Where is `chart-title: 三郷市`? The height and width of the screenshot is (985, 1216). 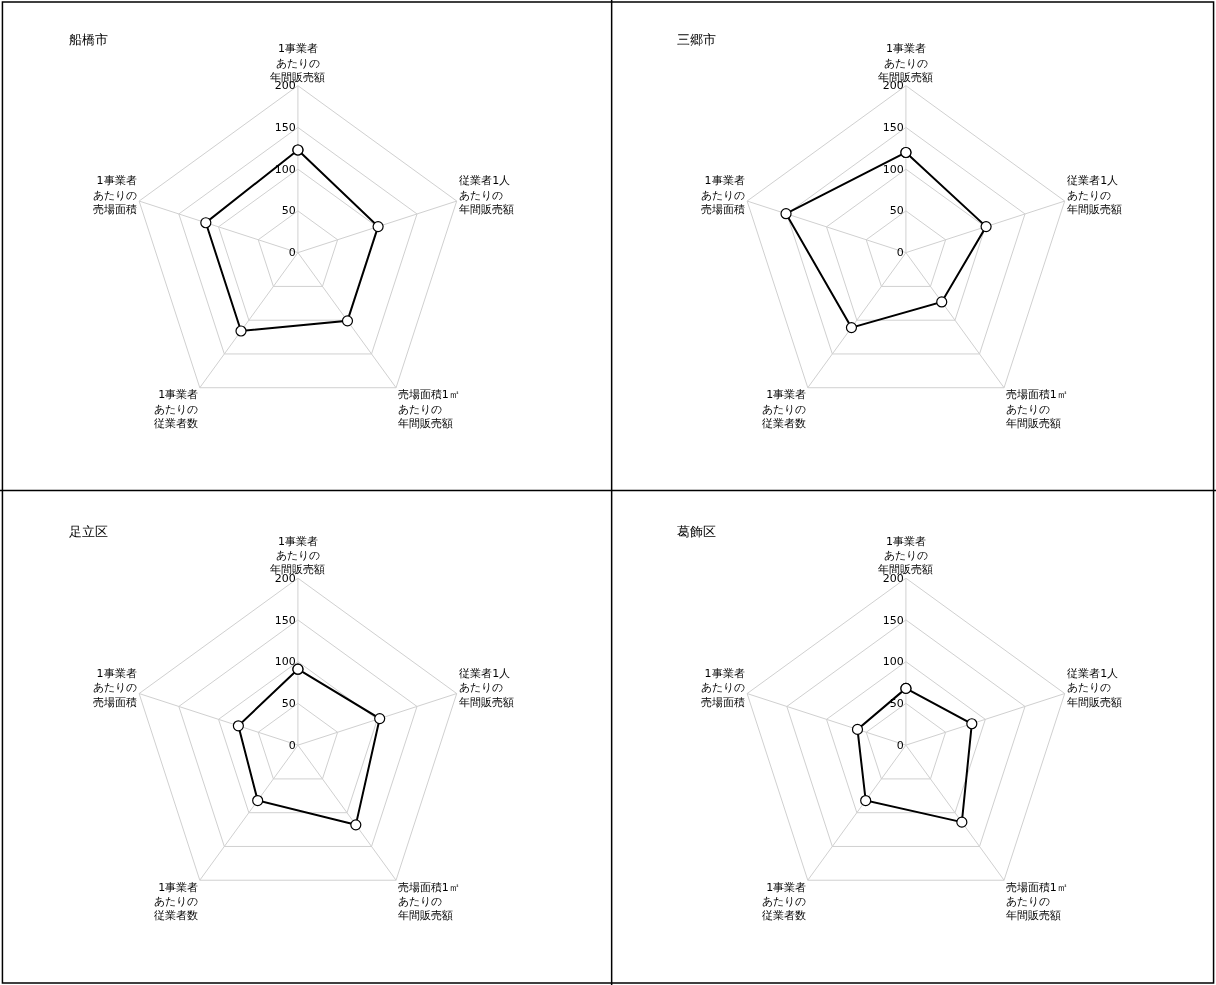
chart-title: 三郷市 is located at coordinates (696, 39).